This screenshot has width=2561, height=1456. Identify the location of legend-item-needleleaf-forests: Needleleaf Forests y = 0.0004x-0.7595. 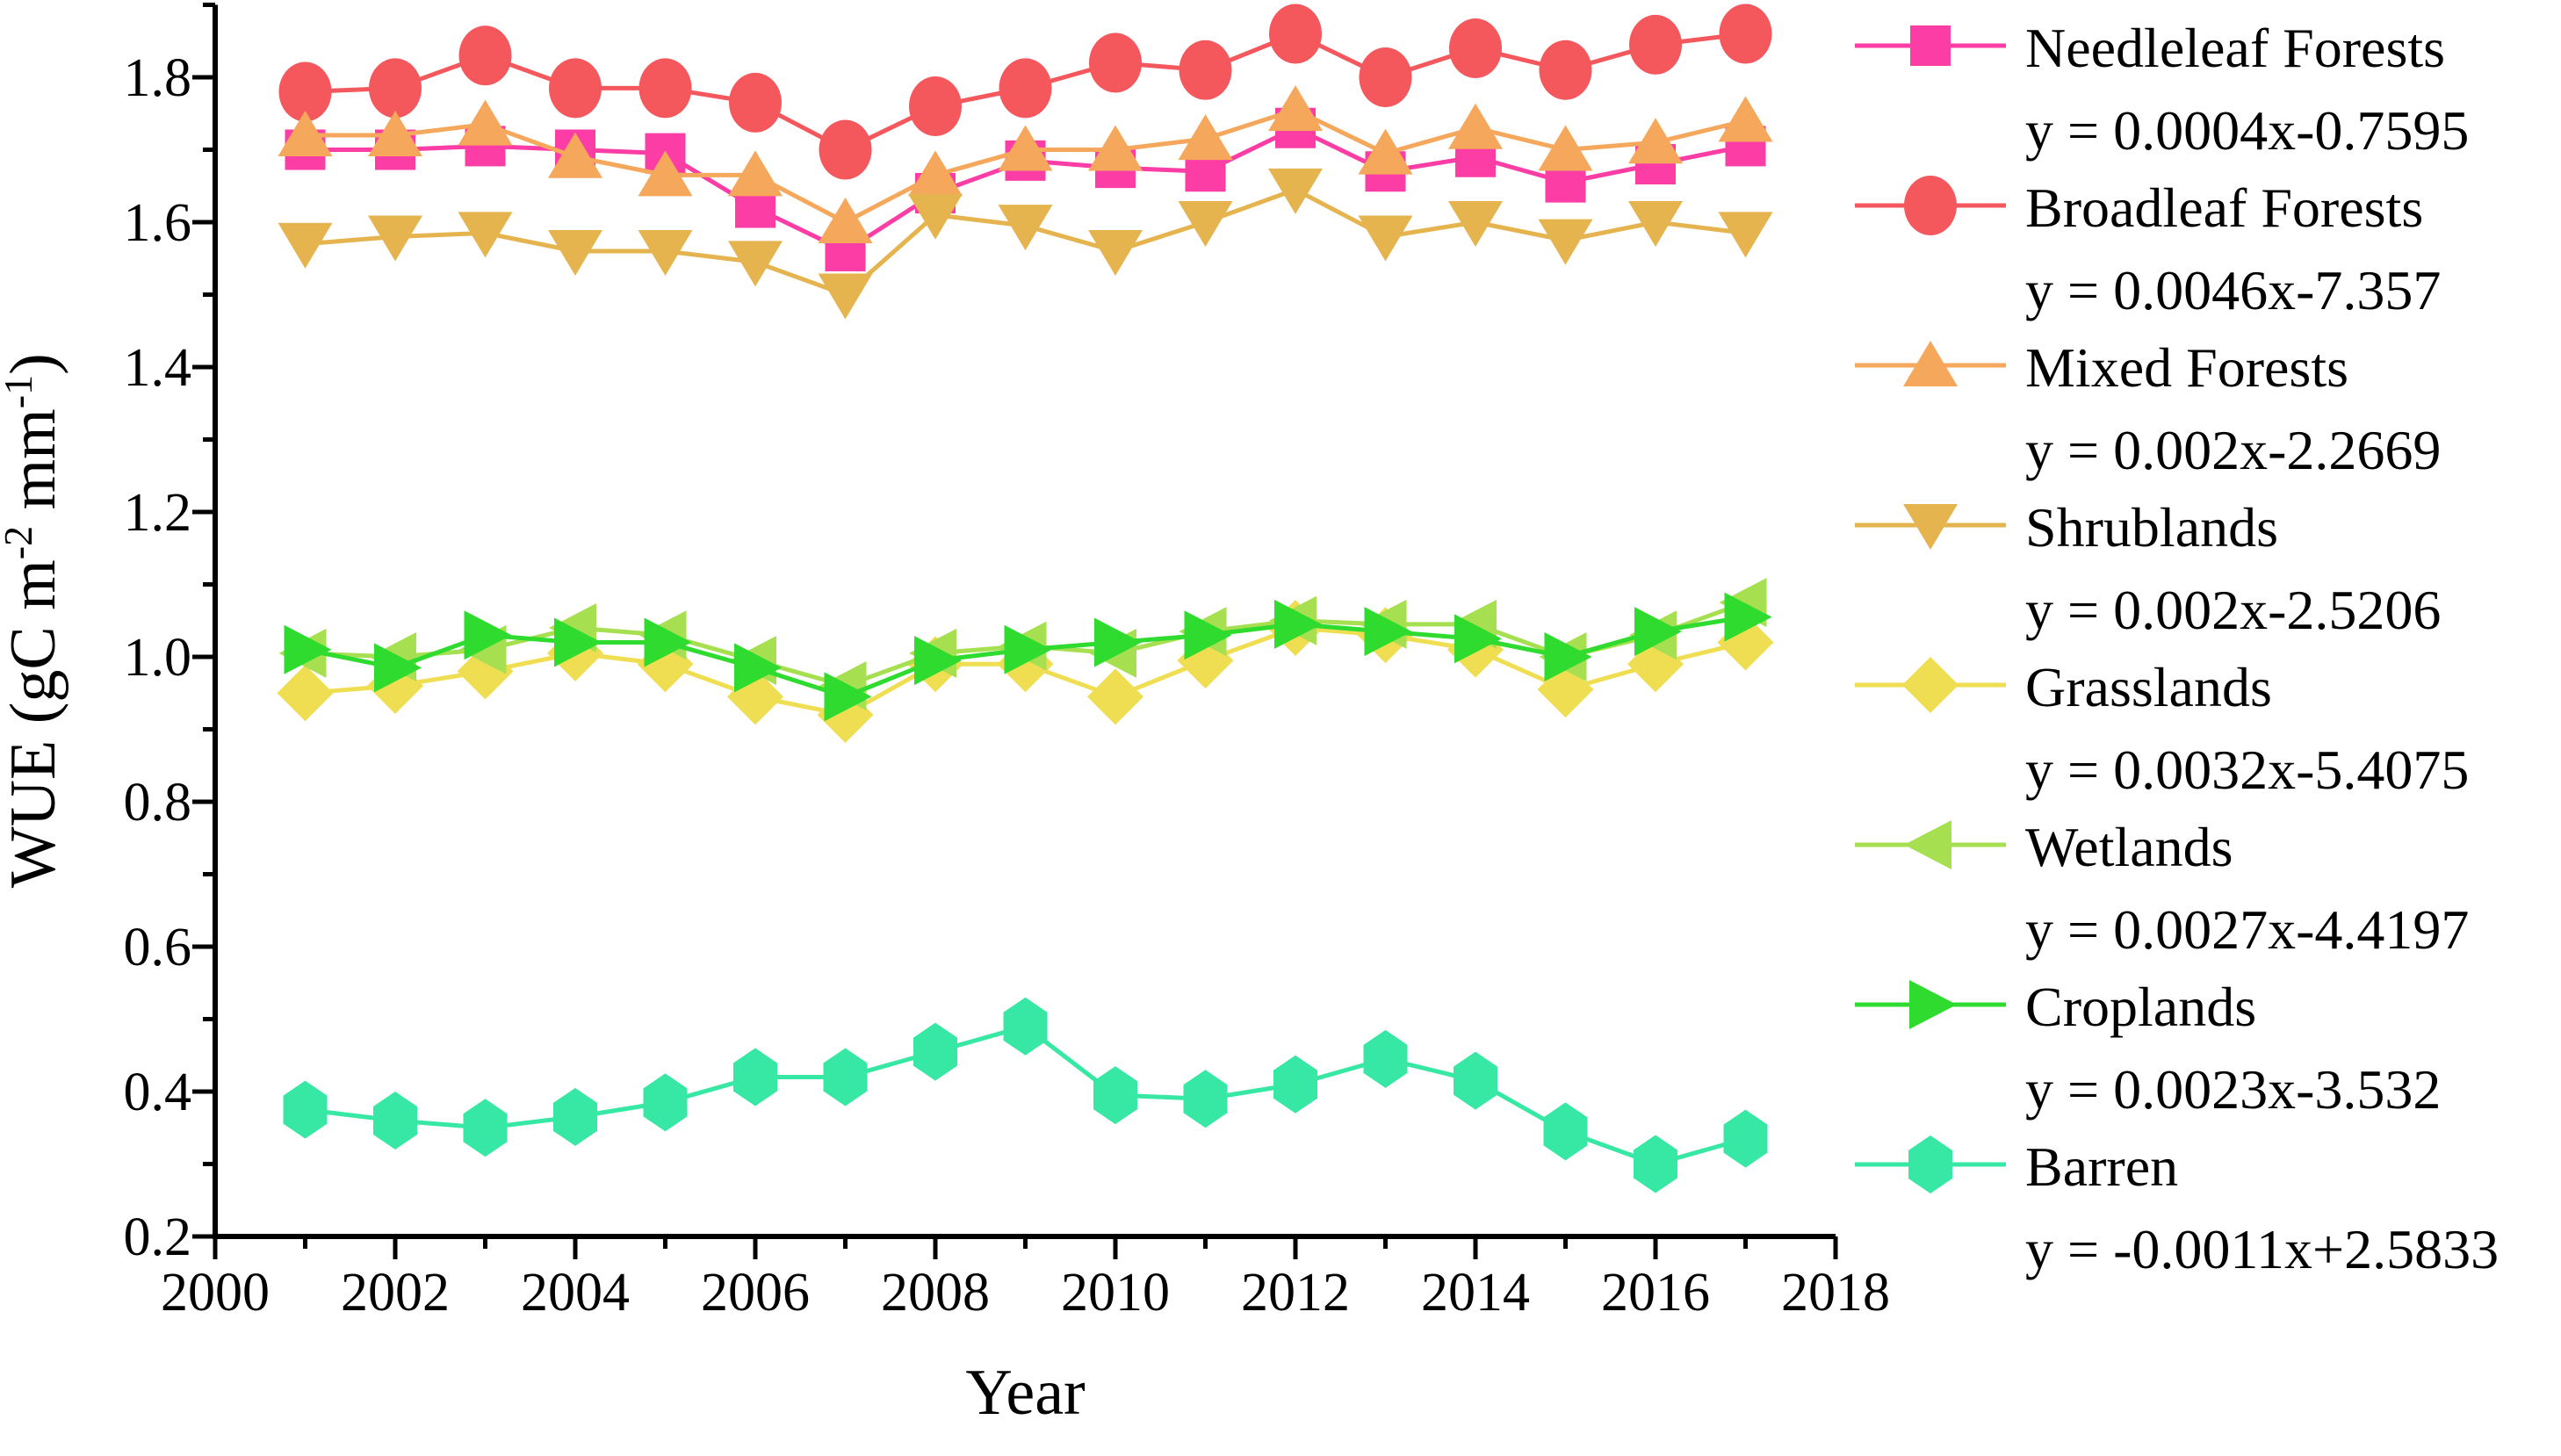
(2162, 89).